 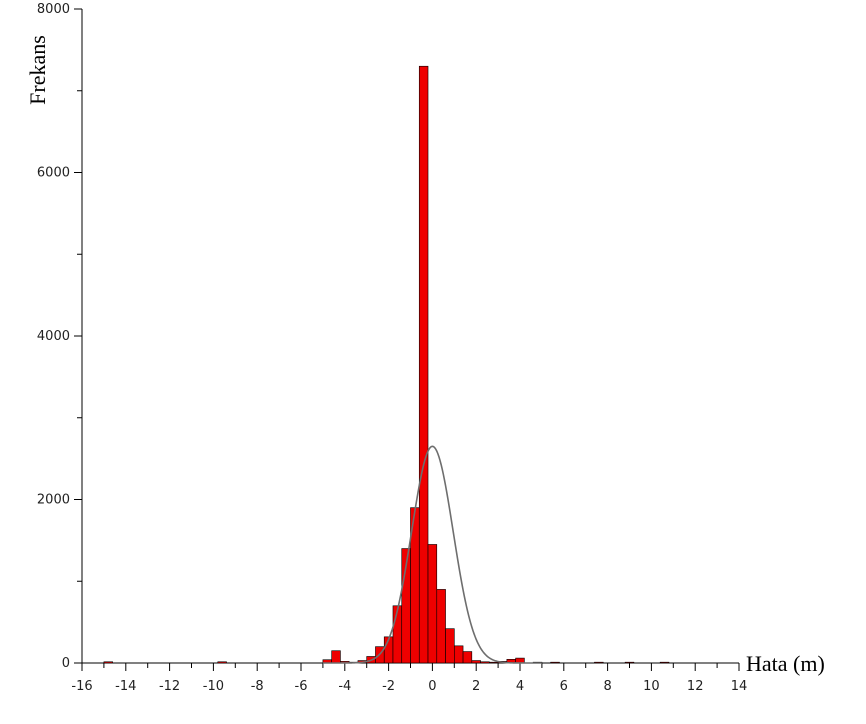 I want to click on y-tick-label: 4000, so click(x=53, y=336).